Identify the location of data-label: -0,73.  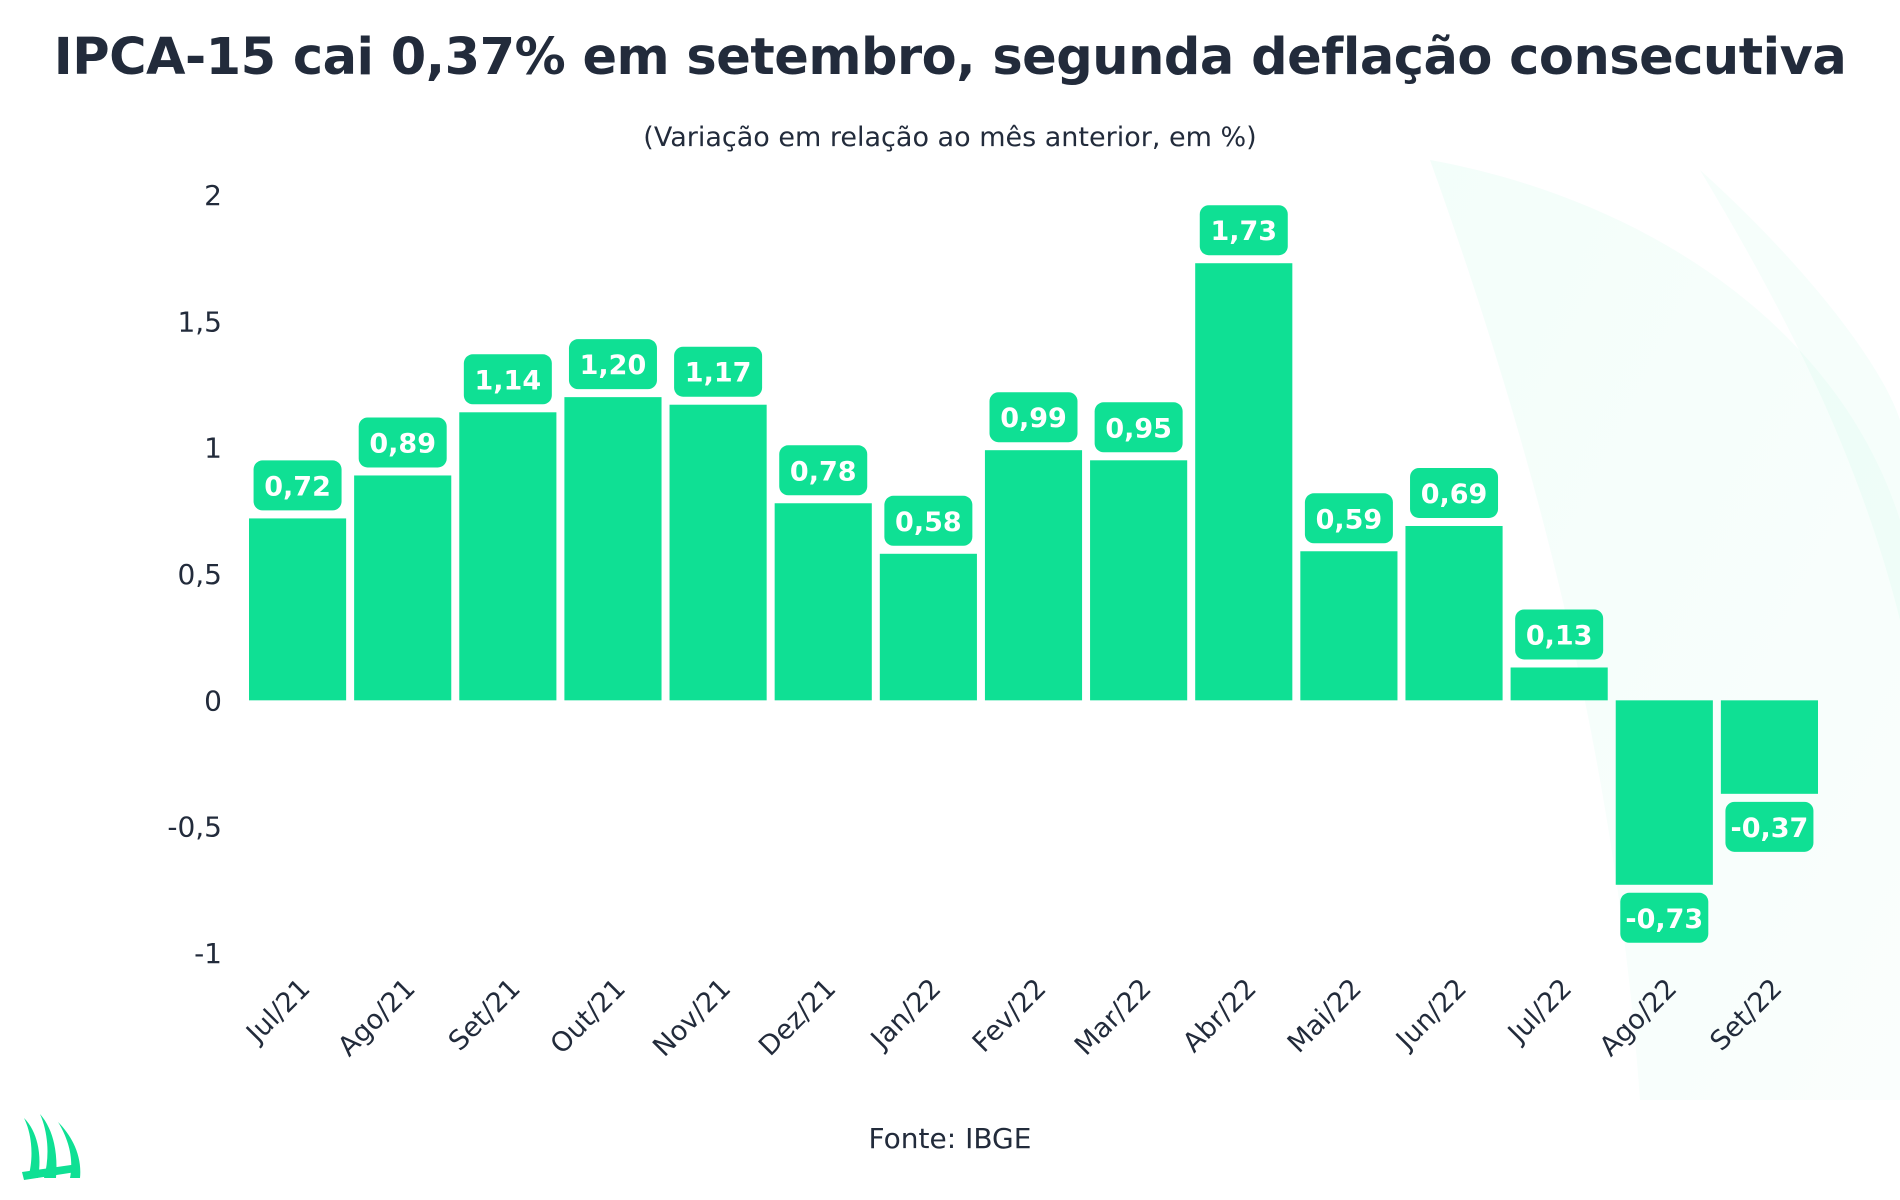
(1664, 919).